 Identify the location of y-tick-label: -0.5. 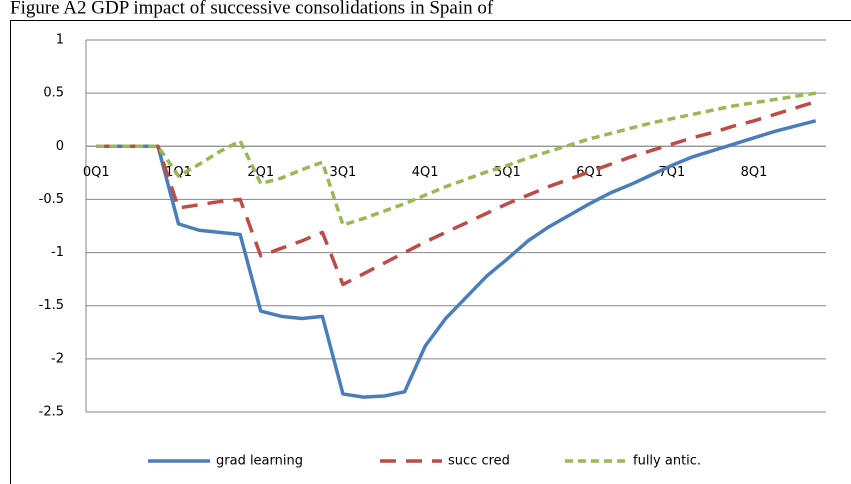
(51, 199).